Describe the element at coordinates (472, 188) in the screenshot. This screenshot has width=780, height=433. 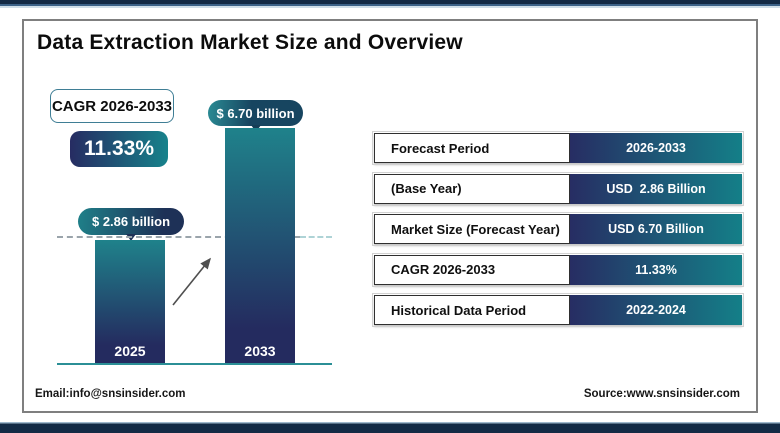
I see `row-label-cell: (Base Year)` at that location.